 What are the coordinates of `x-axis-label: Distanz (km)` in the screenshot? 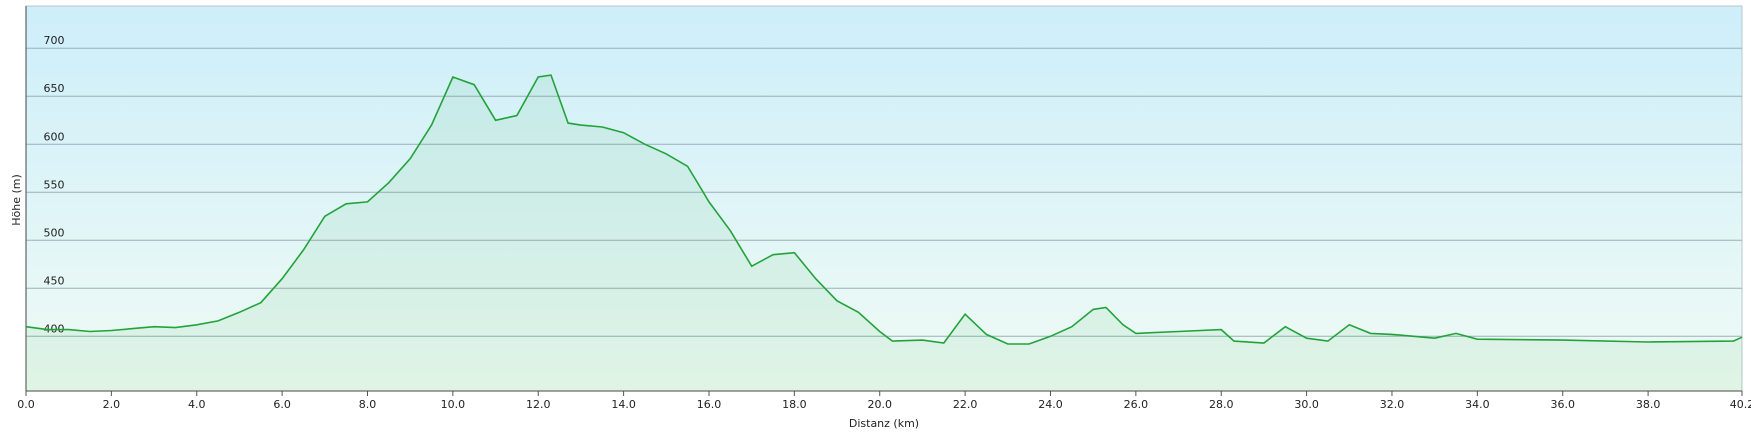 It's located at (884, 423).